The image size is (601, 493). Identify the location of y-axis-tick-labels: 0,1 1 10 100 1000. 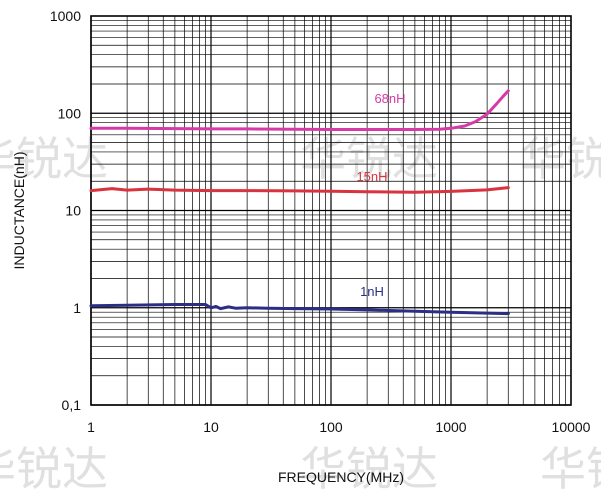
(65, 210).